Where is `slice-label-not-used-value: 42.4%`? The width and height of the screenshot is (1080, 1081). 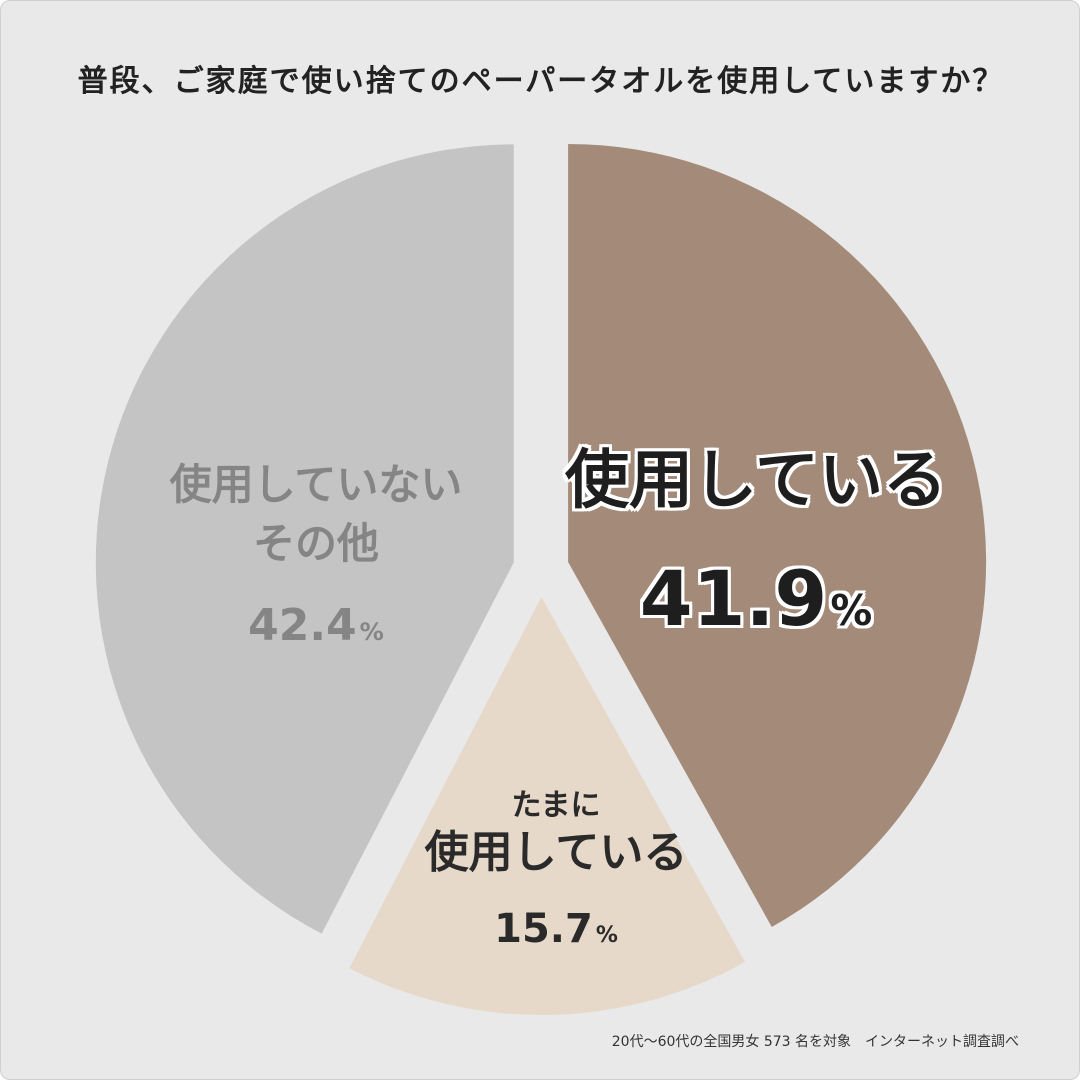
slice-label-not-used-value: 42.4% is located at coordinates (316, 625).